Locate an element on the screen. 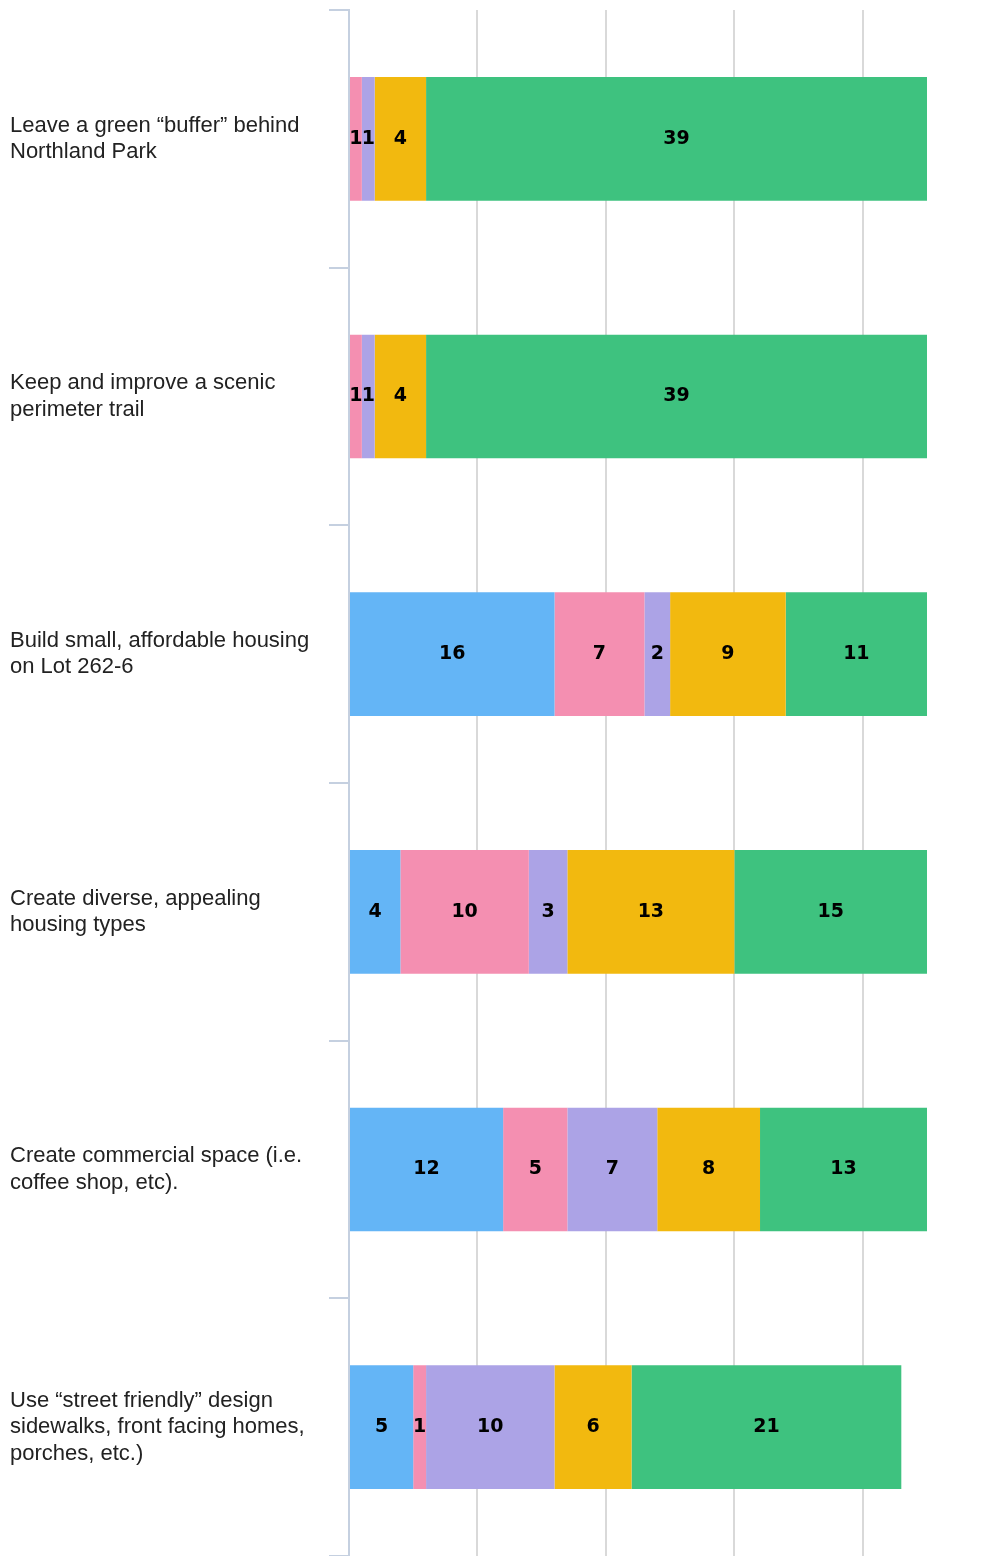 The image size is (981, 1556). data-label: 15 is located at coordinates (830, 909).